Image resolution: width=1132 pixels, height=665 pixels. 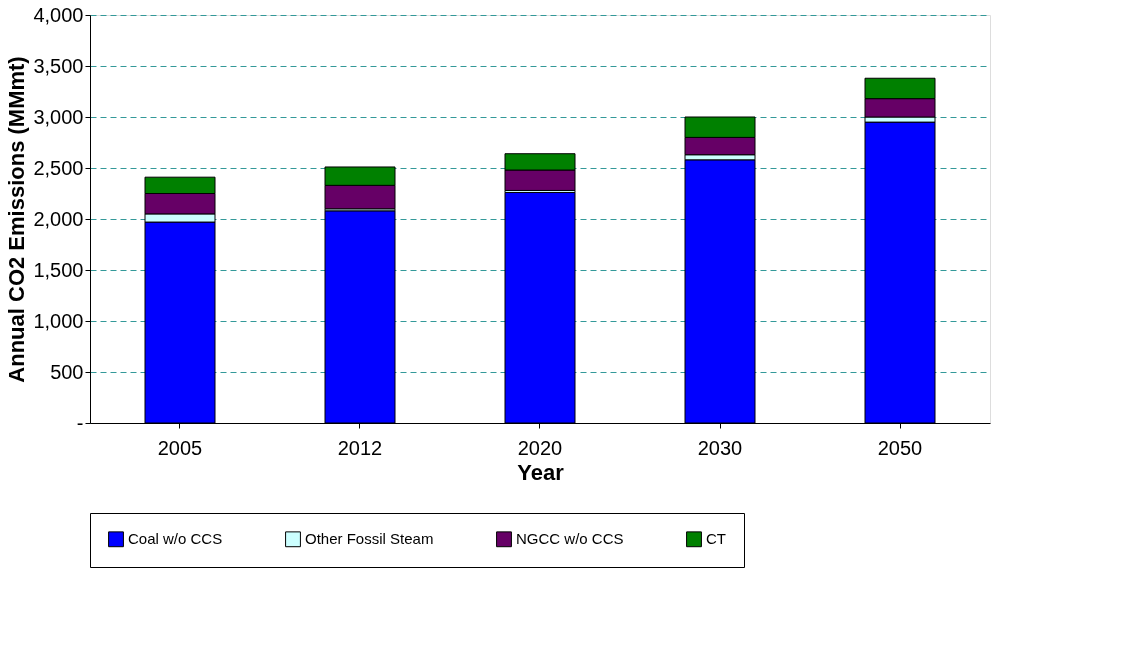 I want to click on y-tick-label: 500, so click(x=67, y=371).